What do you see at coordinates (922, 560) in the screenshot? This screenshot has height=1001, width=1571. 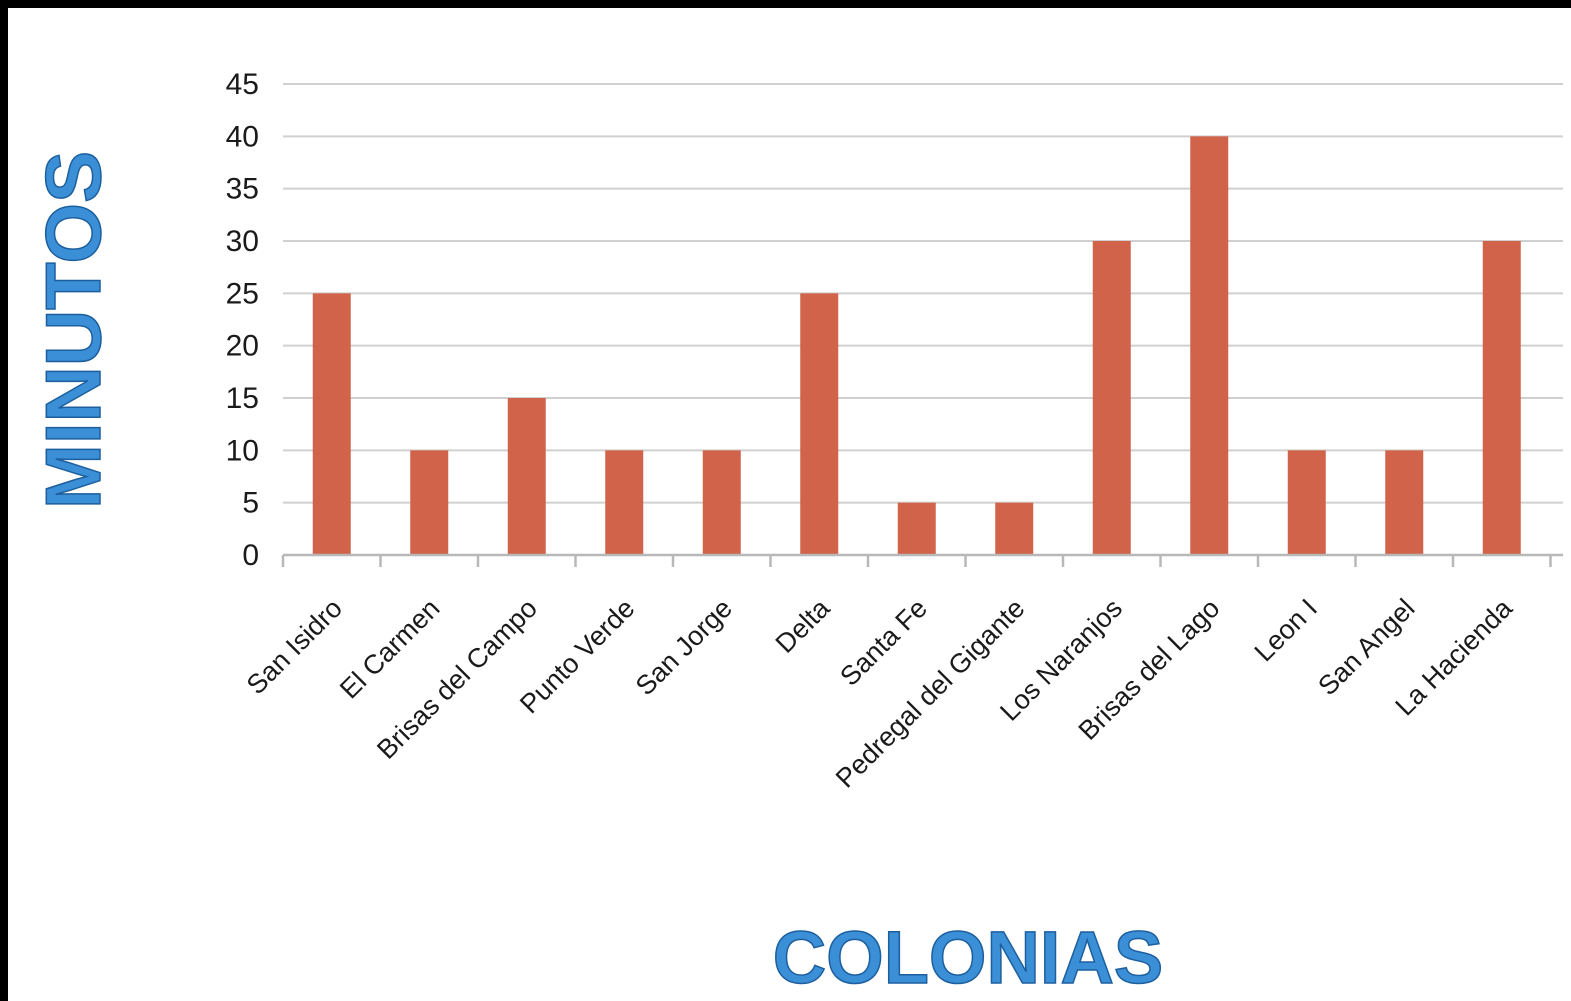 I see `x-axis` at bounding box center [922, 560].